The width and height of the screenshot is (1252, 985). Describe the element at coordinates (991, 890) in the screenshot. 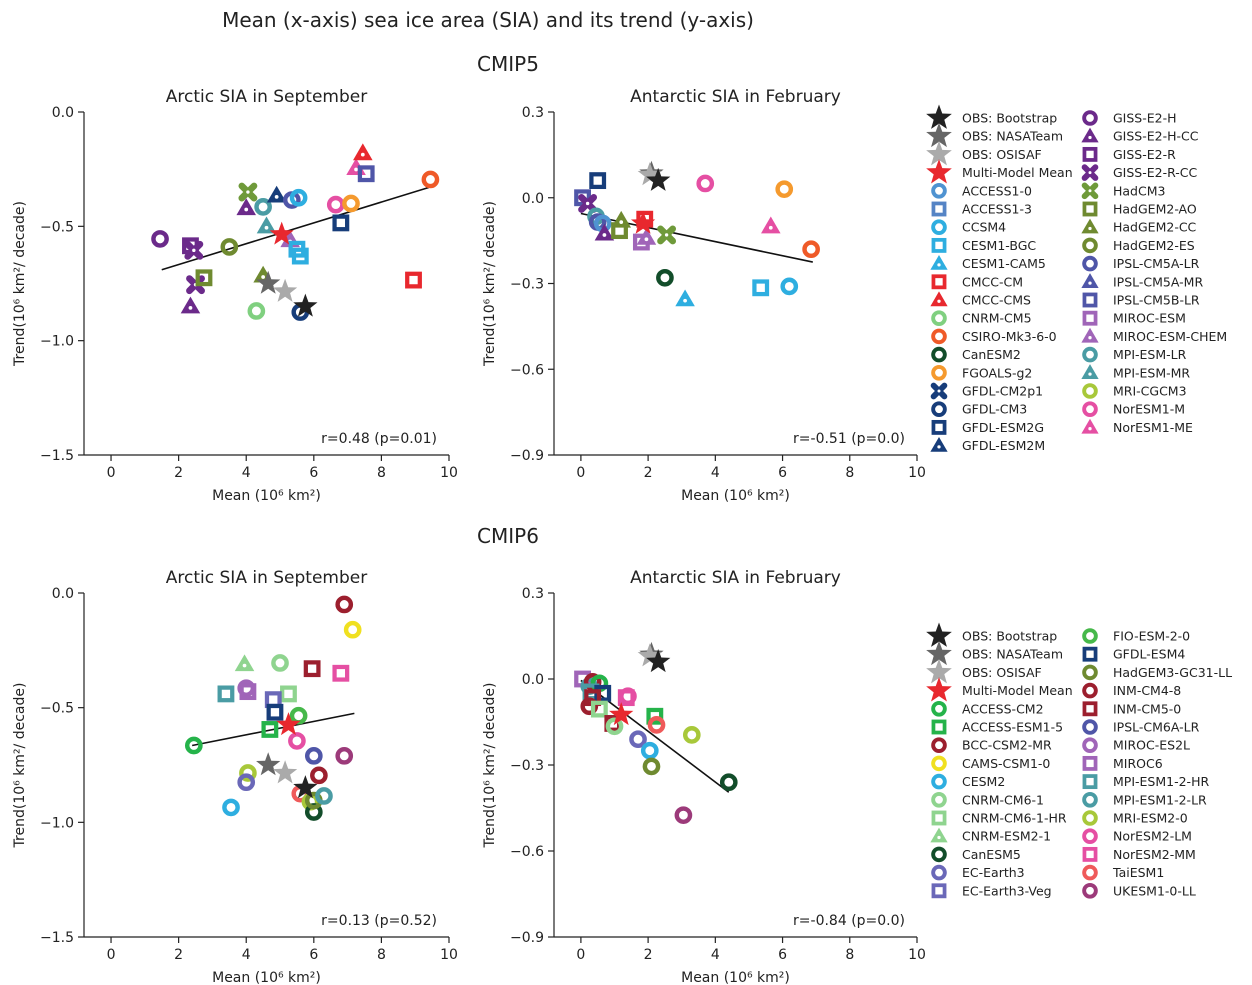

I see `legend-item: EC-Earth3-Veg` at that location.